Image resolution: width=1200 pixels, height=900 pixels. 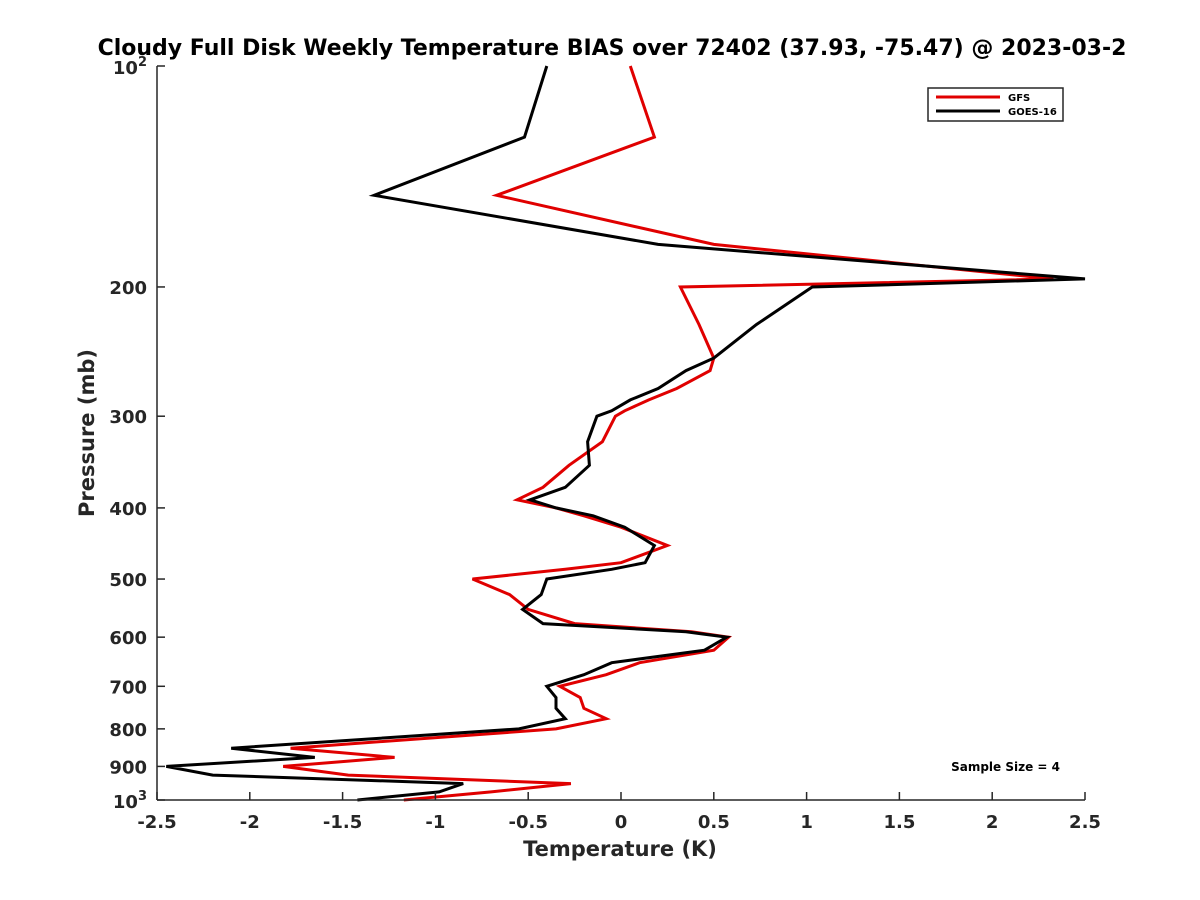 What do you see at coordinates (128, 730) in the screenshot?
I see `y-tick-label: 800` at bounding box center [128, 730].